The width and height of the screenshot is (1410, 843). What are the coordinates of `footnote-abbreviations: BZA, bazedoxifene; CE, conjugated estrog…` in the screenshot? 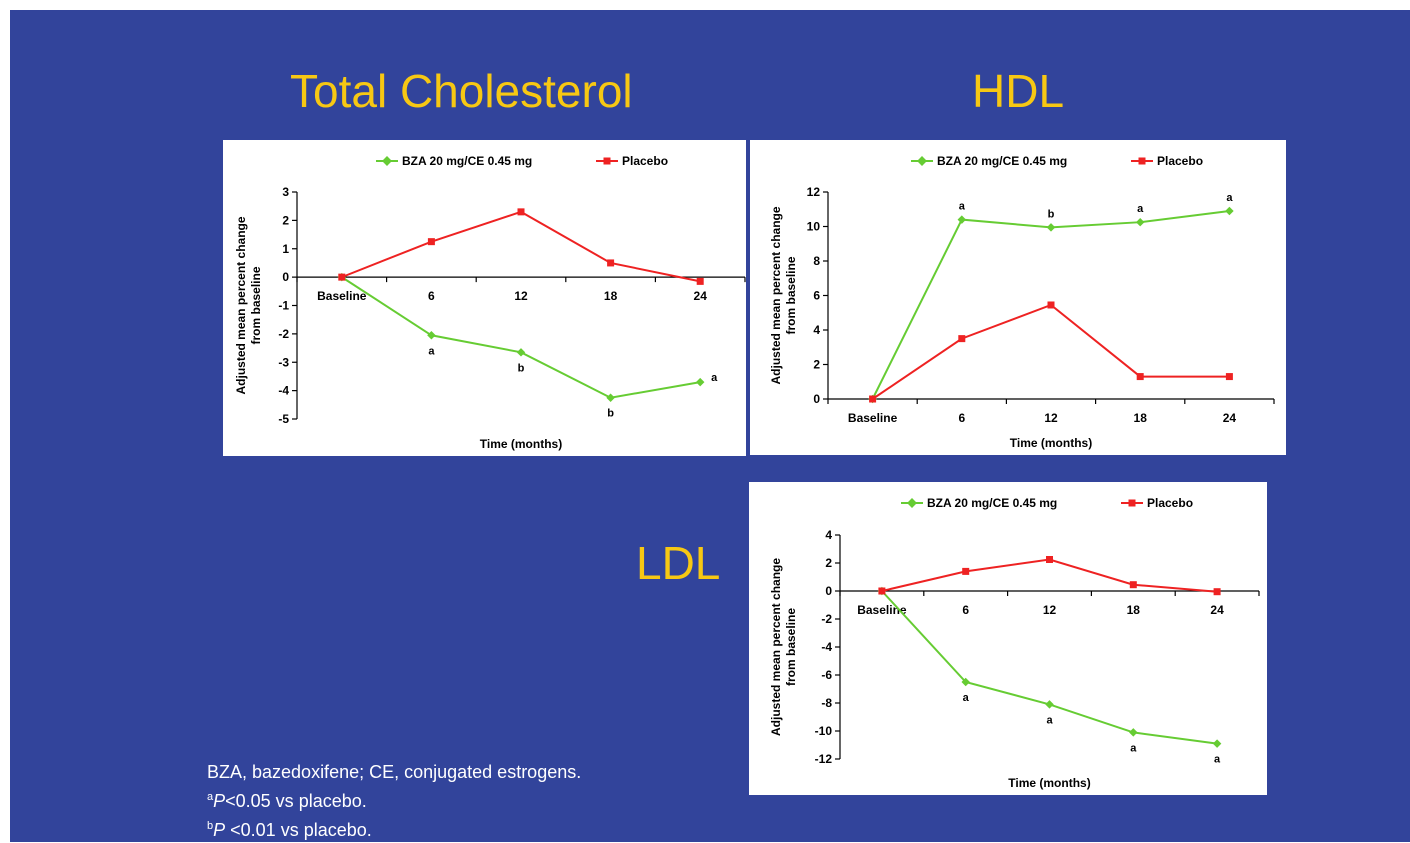 It's located at (394, 772).